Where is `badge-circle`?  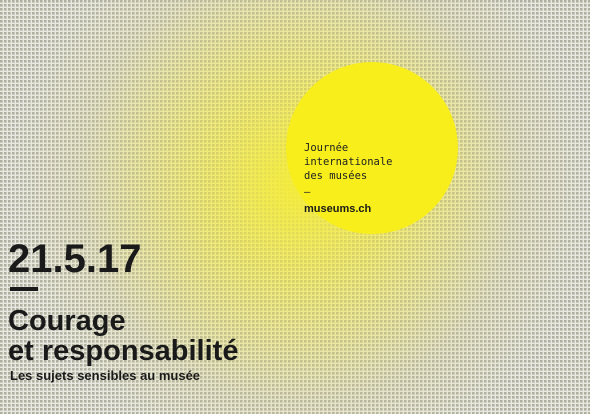
badge-circle is located at coordinates (372, 148).